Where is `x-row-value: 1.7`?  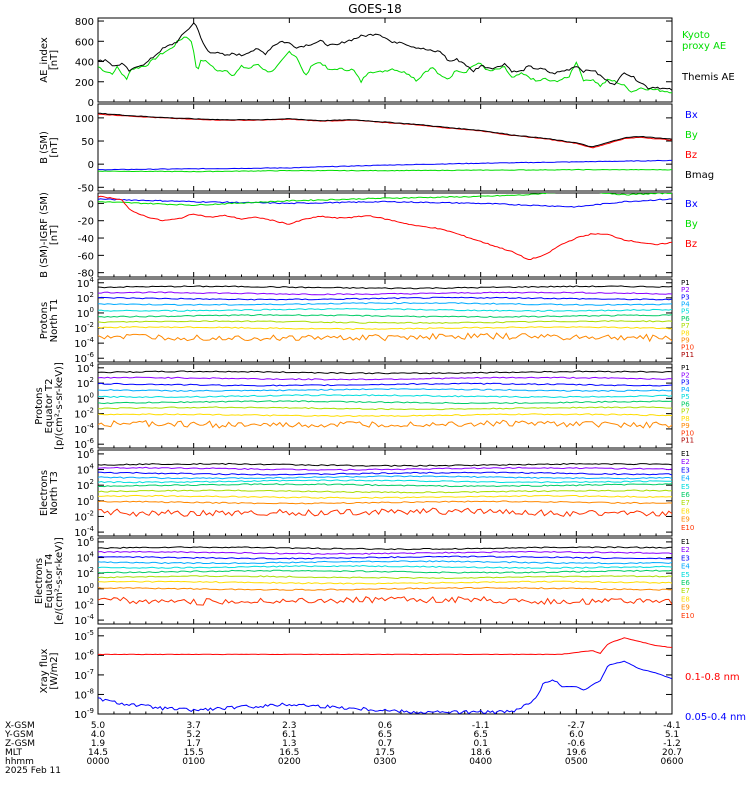 x-row-value: 1.7 is located at coordinates (194, 744).